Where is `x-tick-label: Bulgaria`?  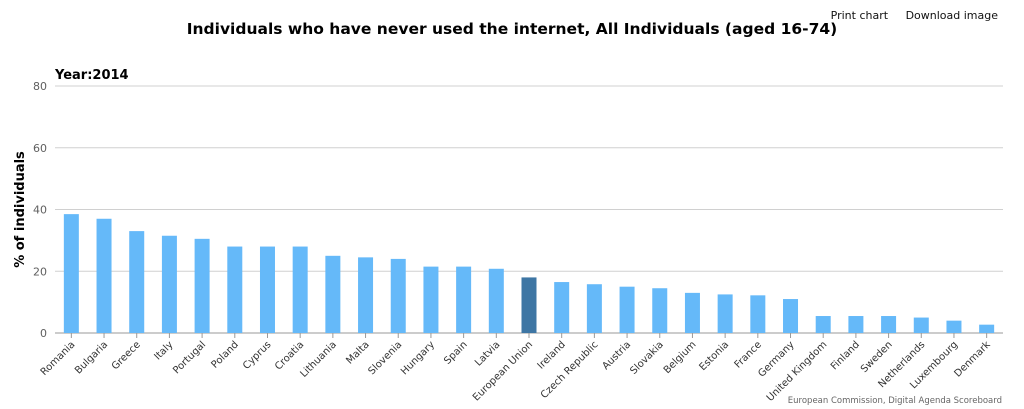
x-tick-label: Bulgaria is located at coordinates (91, 357).